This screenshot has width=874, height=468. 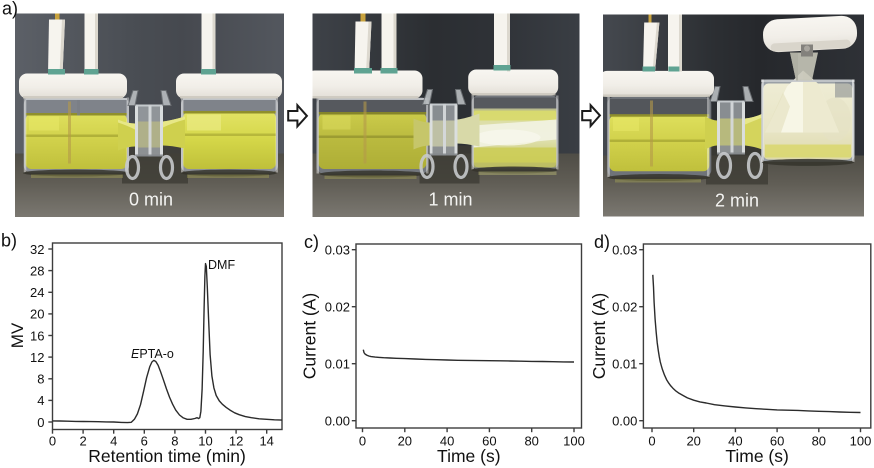 I want to click on svg-text: c), so click(x=311, y=242).